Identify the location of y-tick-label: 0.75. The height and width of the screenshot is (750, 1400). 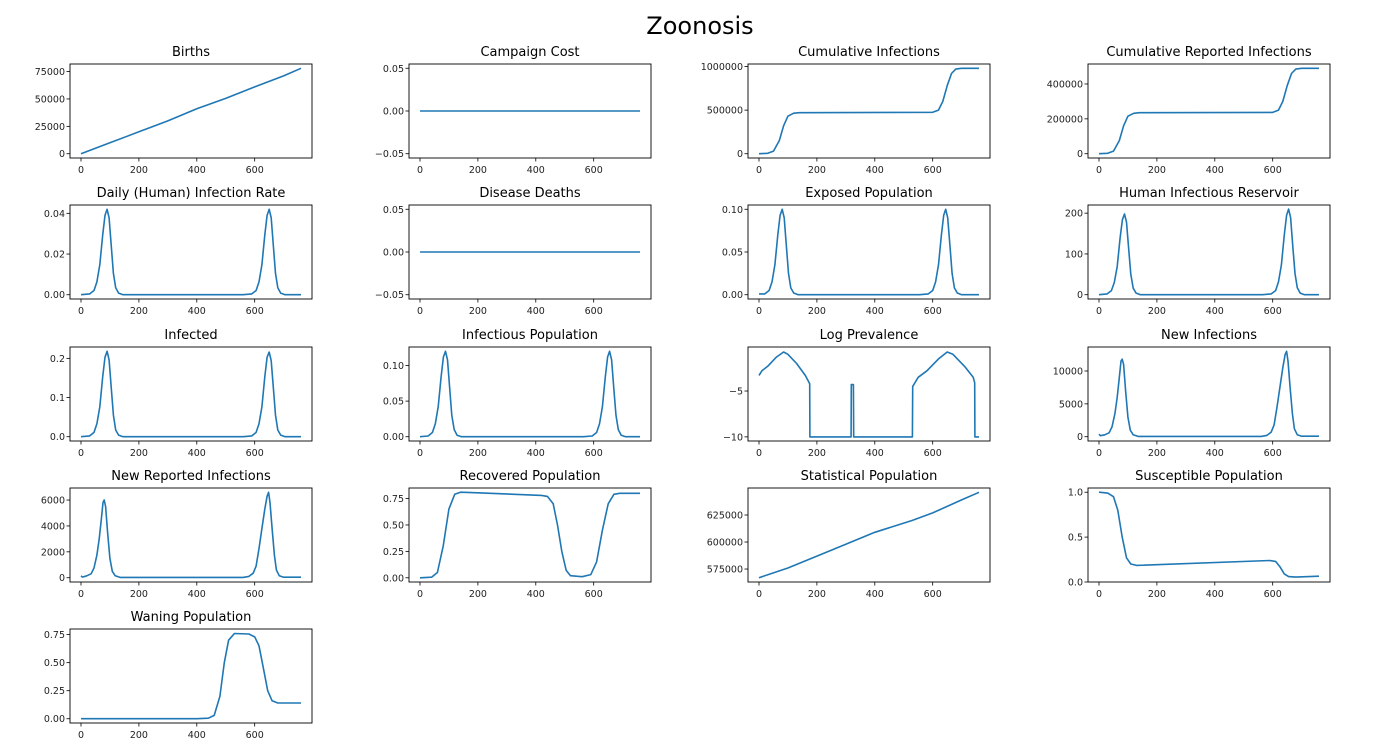
(54, 635).